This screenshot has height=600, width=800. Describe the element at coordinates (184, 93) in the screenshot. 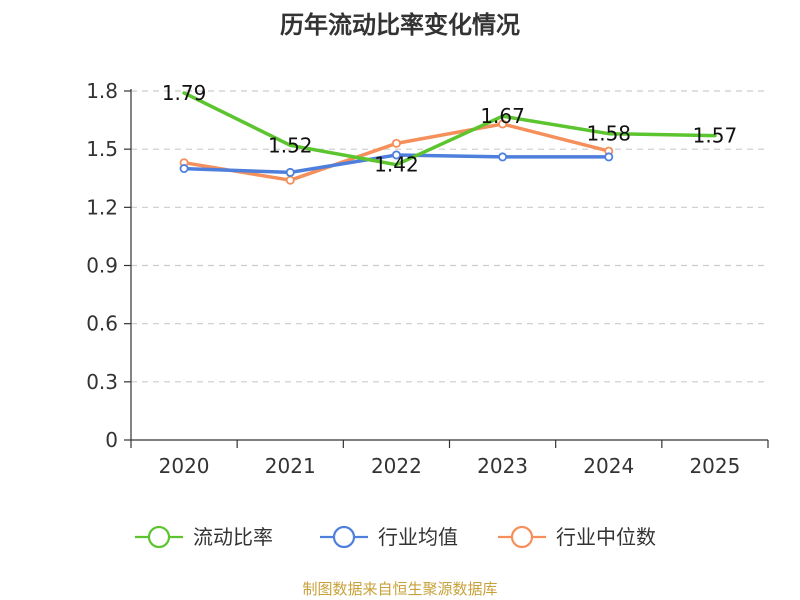

I see `data-label: 1.79` at that location.